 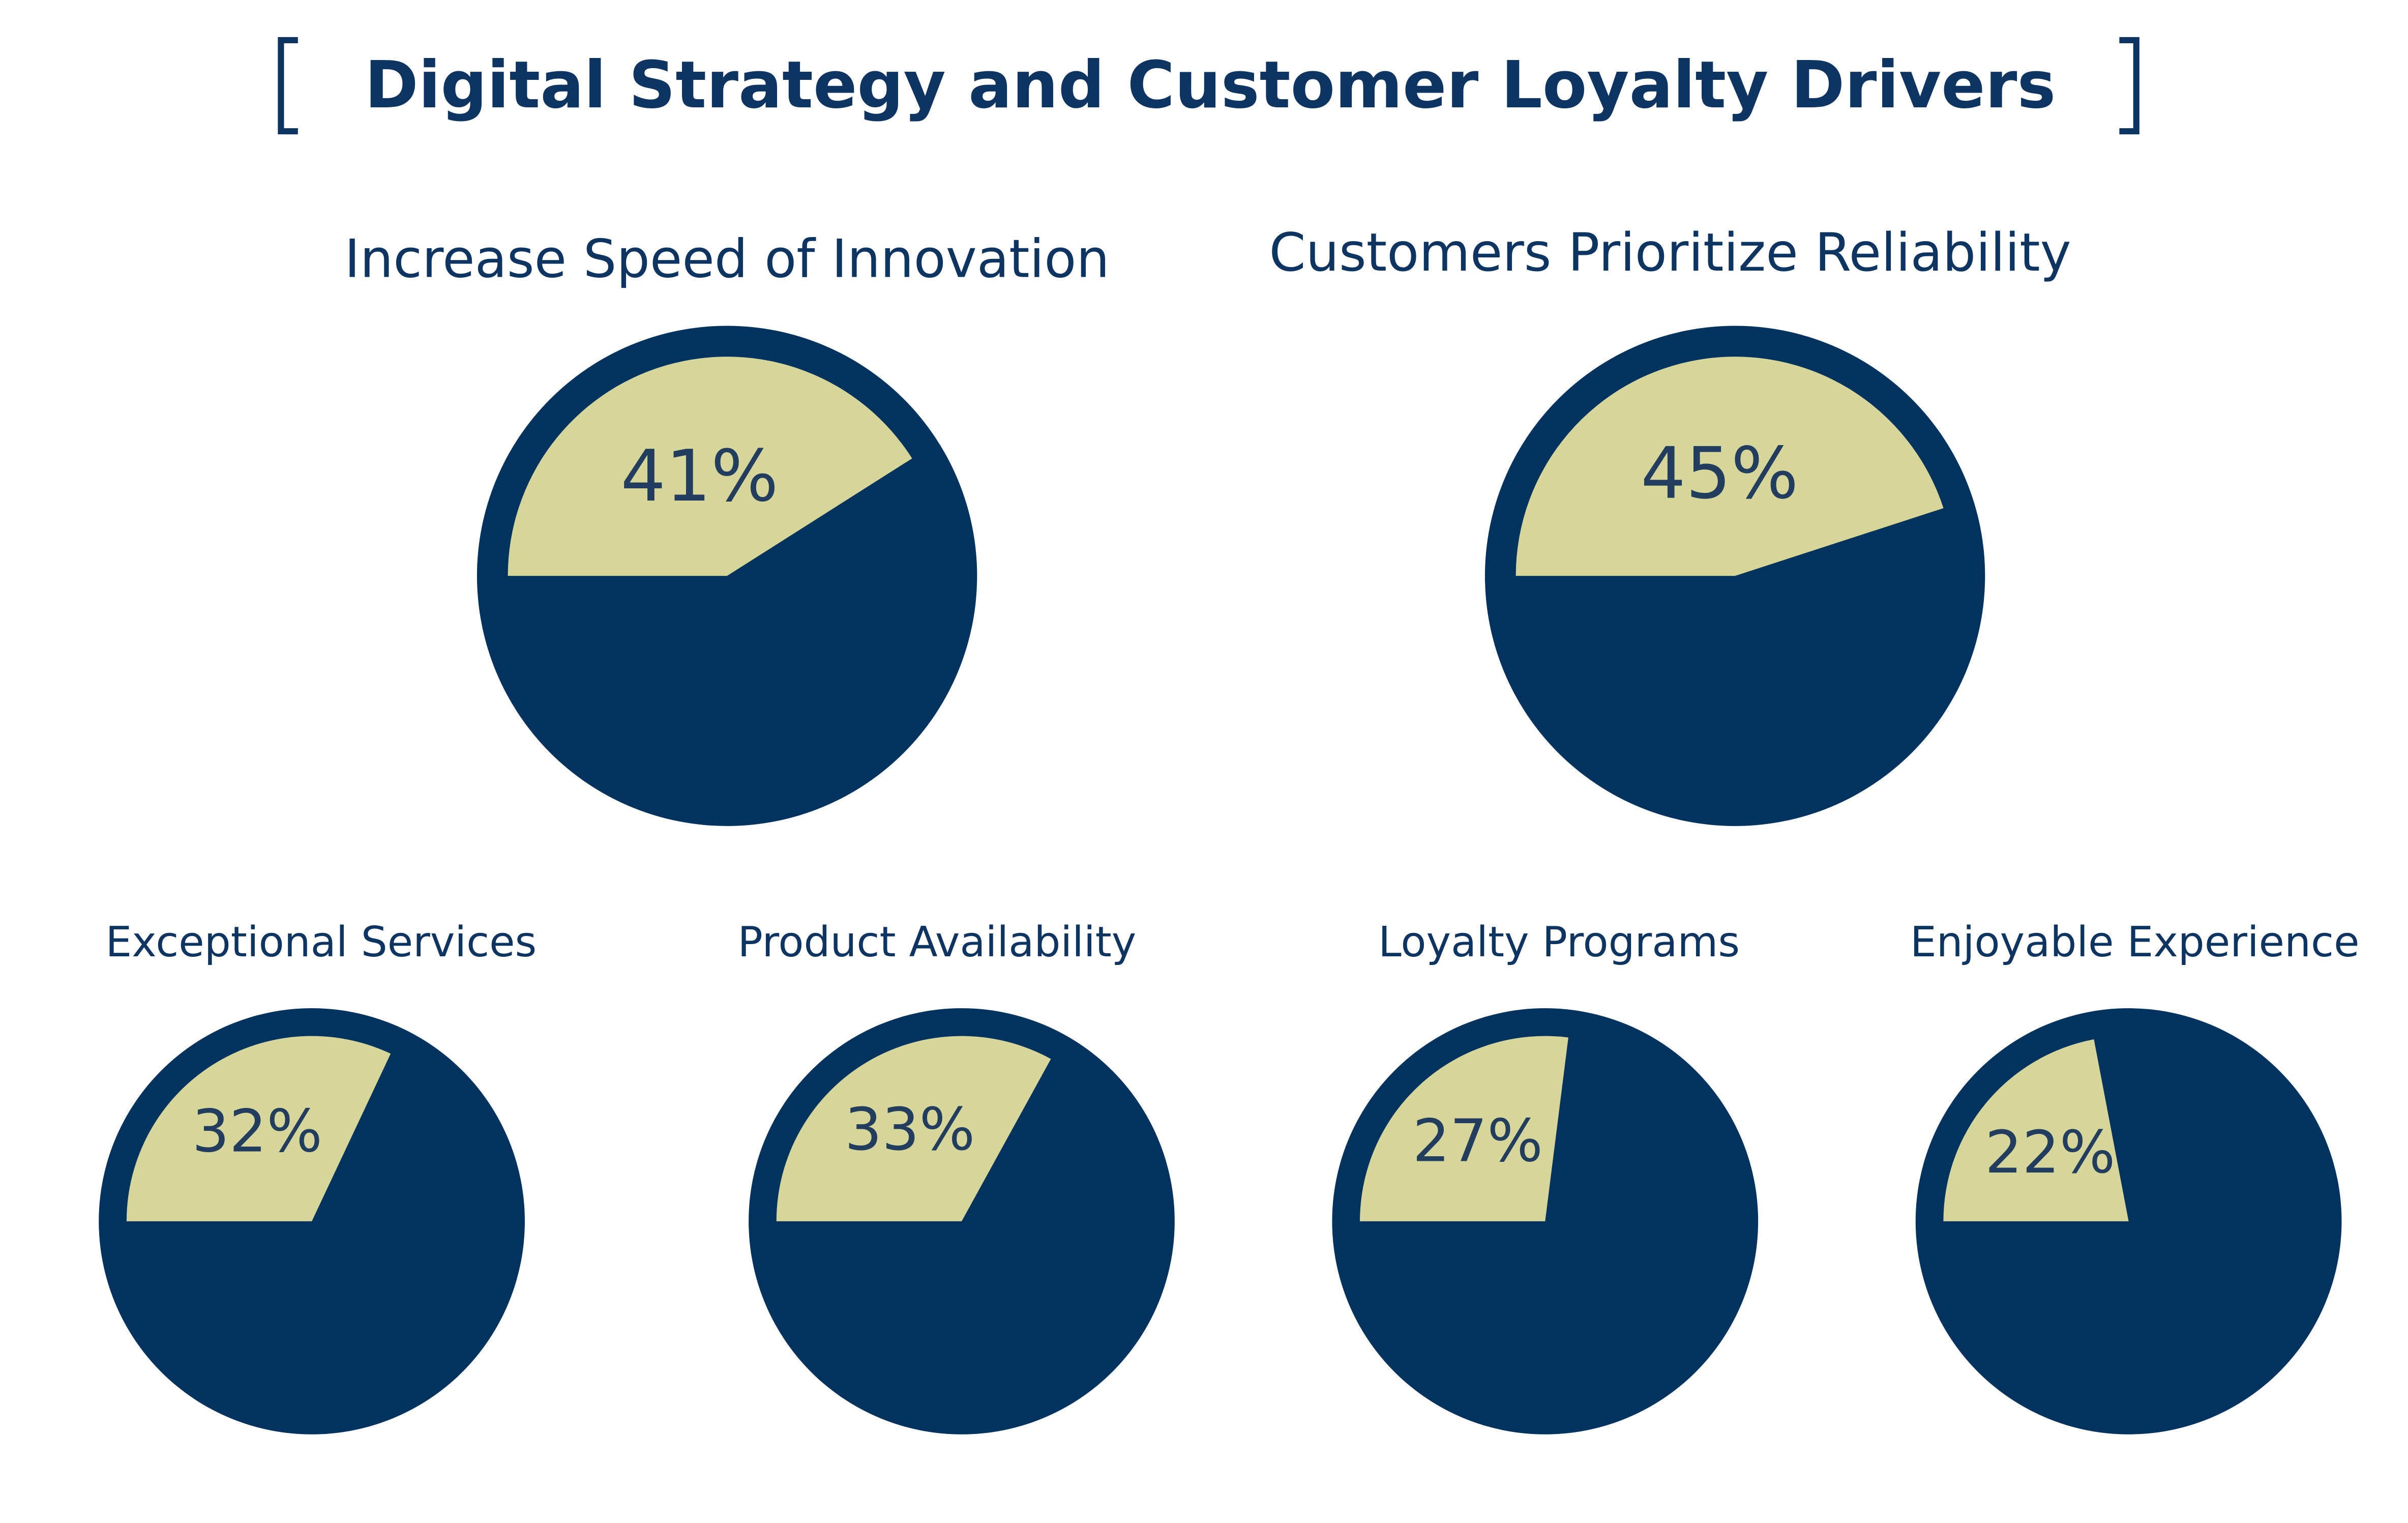 I want to click on pie-title: Exceptional Services, so click(x=321, y=942).